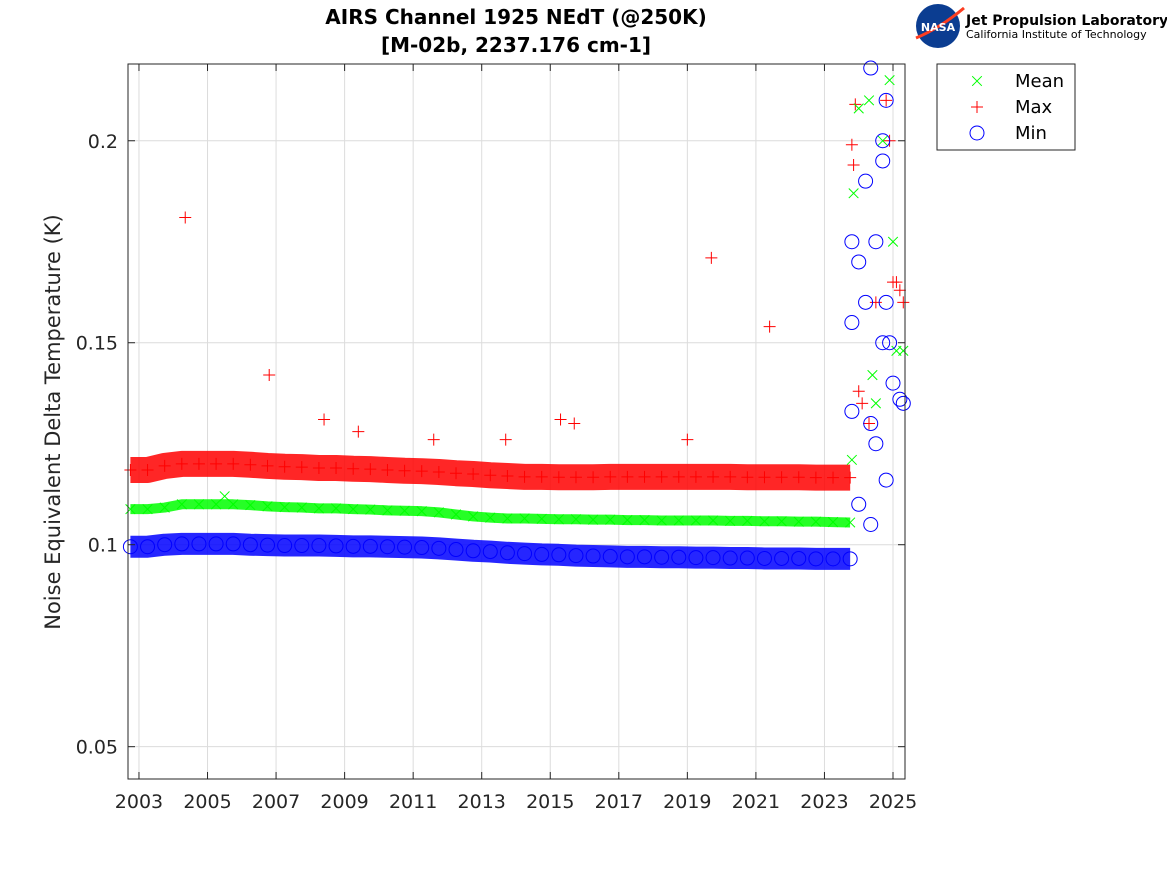 This screenshot has height=875, width=1167. What do you see at coordinates (103, 142) in the screenshot?
I see `y-tick-label: 0.2` at bounding box center [103, 142].